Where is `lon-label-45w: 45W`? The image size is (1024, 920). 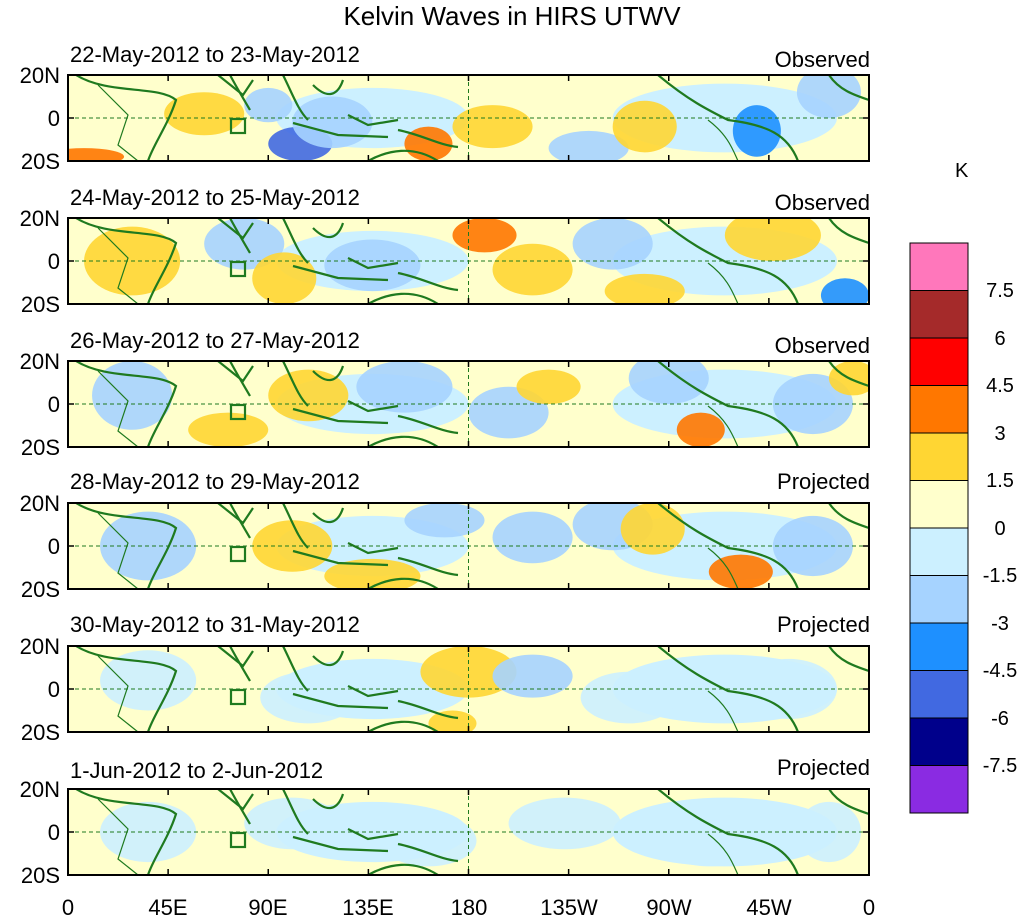
lon-label-45w: 45W is located at coordinates (769, 907).